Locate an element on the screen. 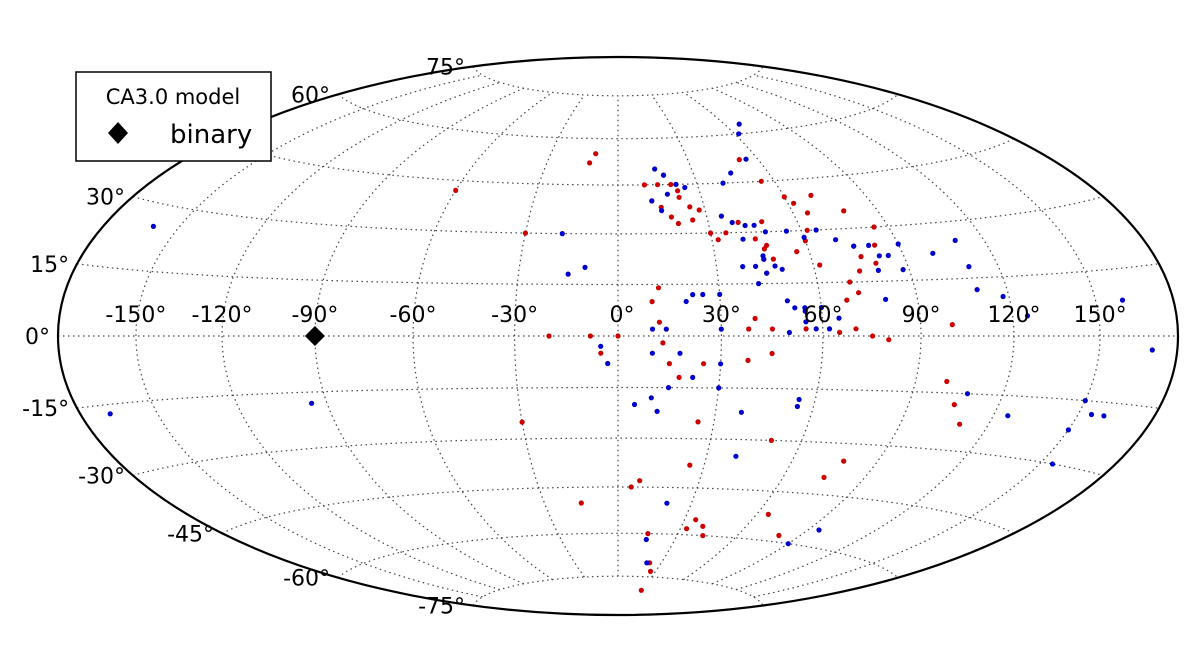 The height and width of the screenshot is (670, 1200). longitude-tick-label: 150° is located at coordinates (1100, 315).